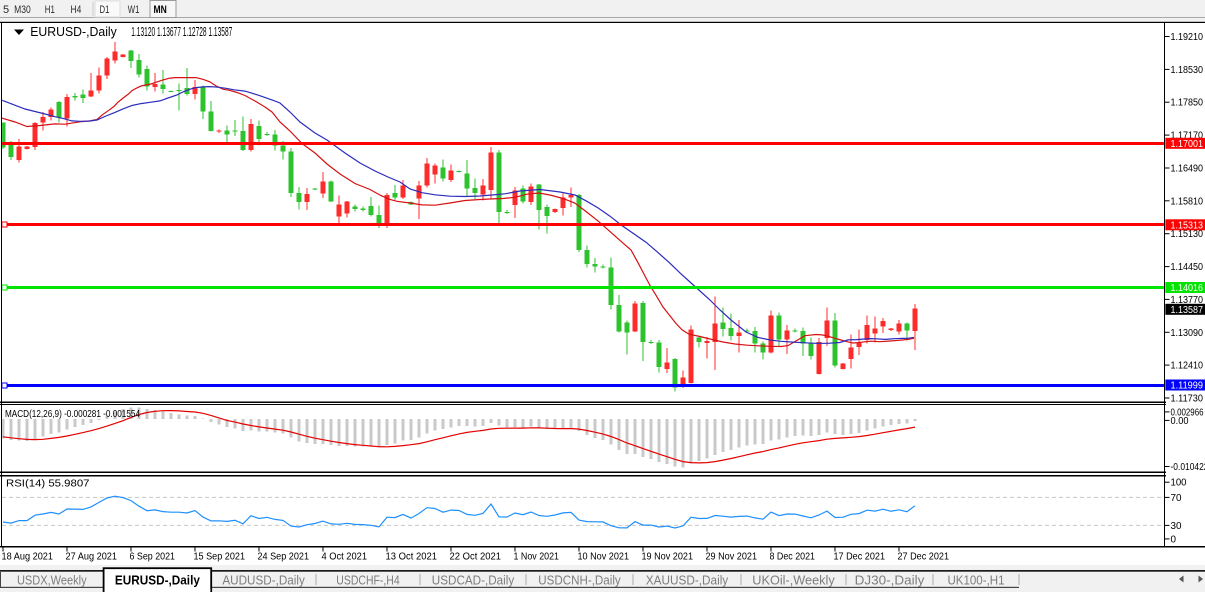 The height and width of the screenshot is (592, 1205). I want to click on svg-text: 1.11999, so click(1187, 386).